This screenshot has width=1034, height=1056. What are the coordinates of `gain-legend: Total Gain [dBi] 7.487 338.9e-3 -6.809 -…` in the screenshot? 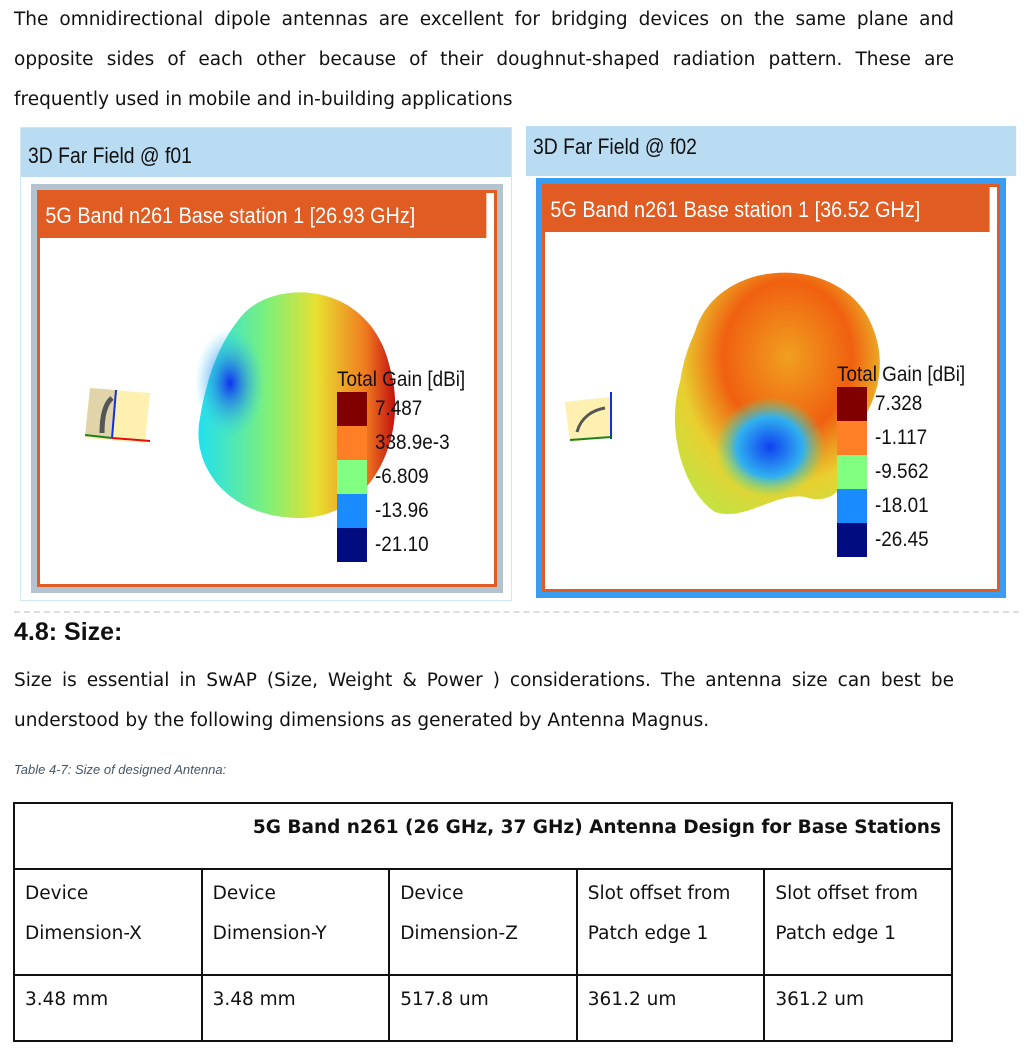 It's located at (408, 465).